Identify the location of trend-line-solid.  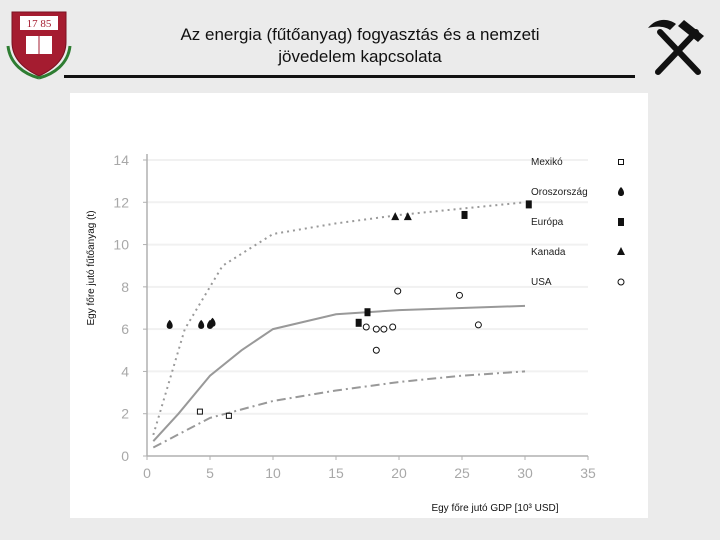
(339, 373).